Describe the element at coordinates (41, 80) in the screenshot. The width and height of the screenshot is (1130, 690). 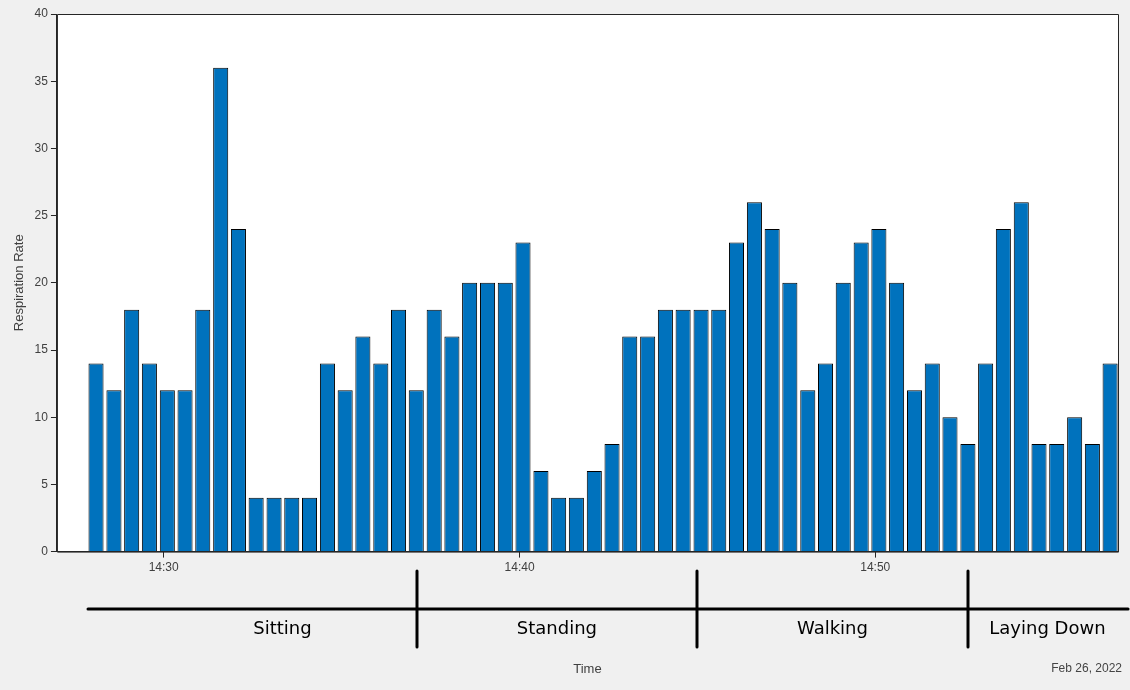
I see `y-tick-label: 35` at that location.